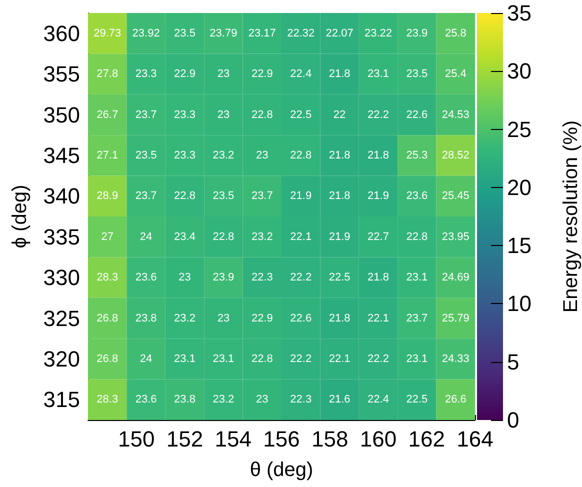 The image size is (582, 487). Describe the element at coordinates (456, 236) in the screenshot. I see `data-label: 23.95` at that location.